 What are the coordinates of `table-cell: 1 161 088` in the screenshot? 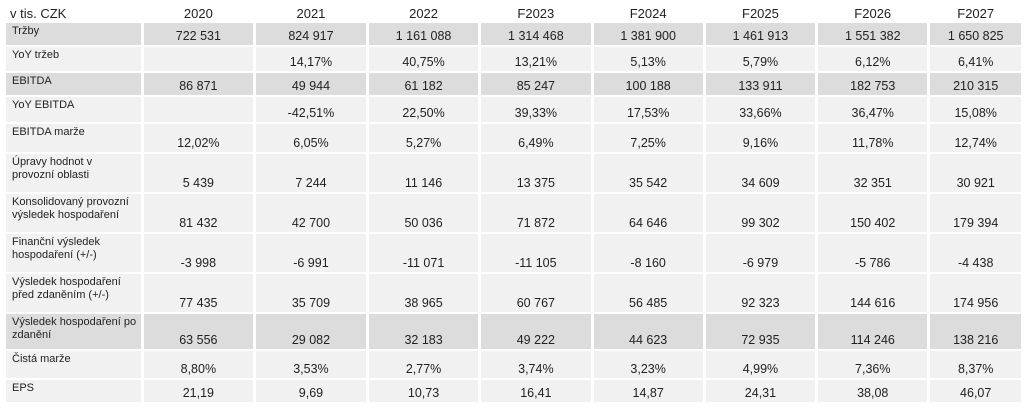 It's located at (423, 34).